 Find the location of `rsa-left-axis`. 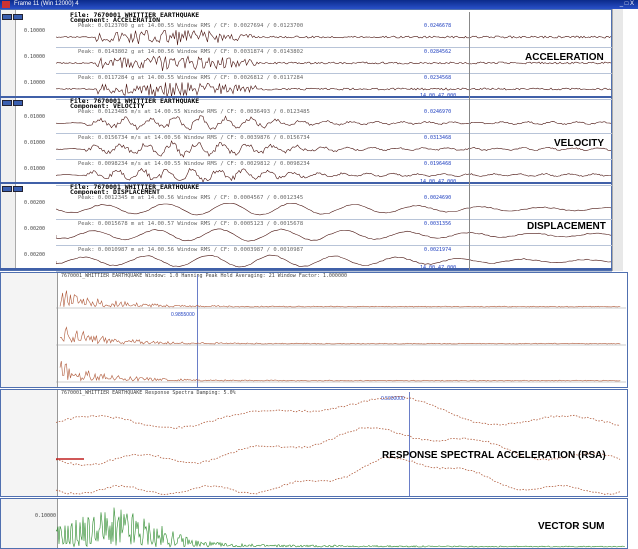

rsa-left-axis is located at coordinates (29, 443).